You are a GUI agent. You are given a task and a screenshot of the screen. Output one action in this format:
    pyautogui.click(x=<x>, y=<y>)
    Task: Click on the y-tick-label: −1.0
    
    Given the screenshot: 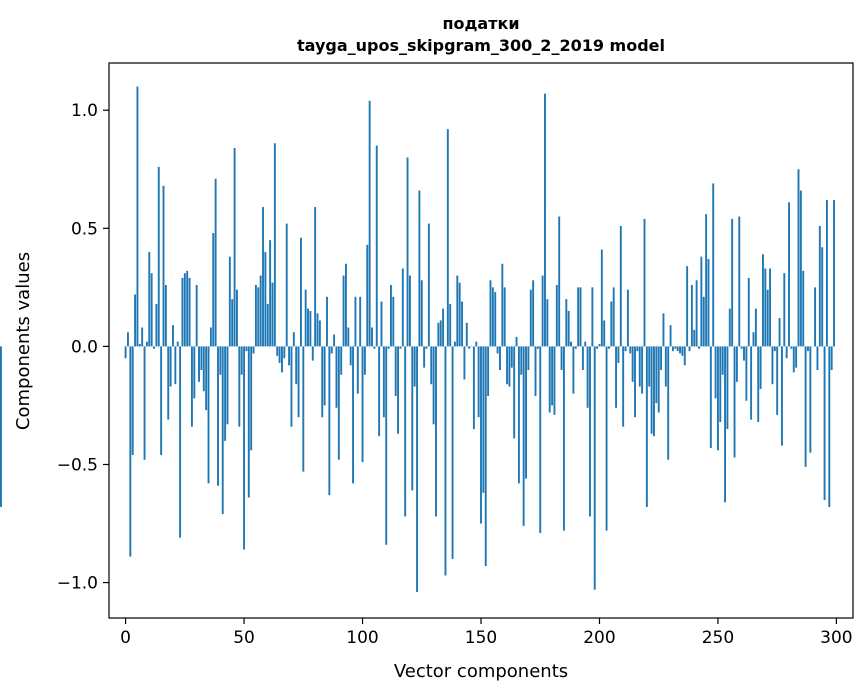 What is the action you would take?
    pyautogui.click(x=77, y=584)
    